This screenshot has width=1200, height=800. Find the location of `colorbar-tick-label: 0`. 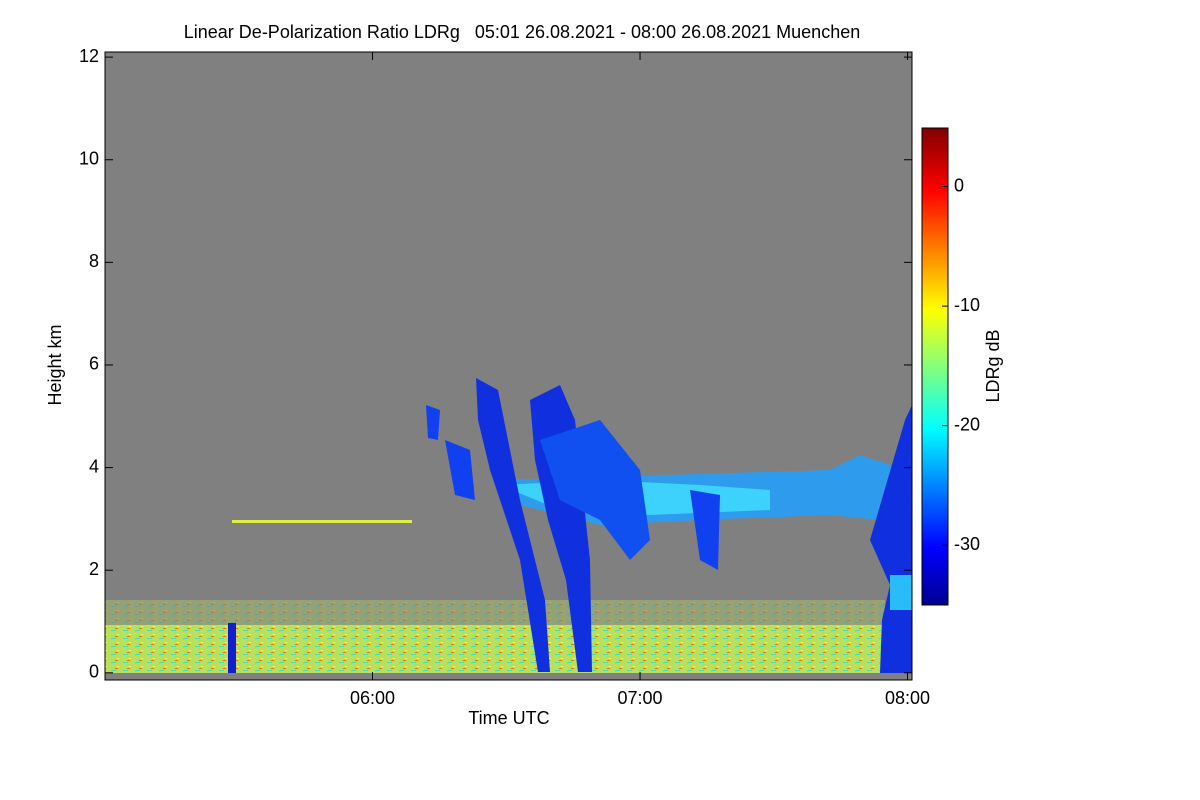

colorbar-tick-label: 0 is located at coordinates (959, 185).